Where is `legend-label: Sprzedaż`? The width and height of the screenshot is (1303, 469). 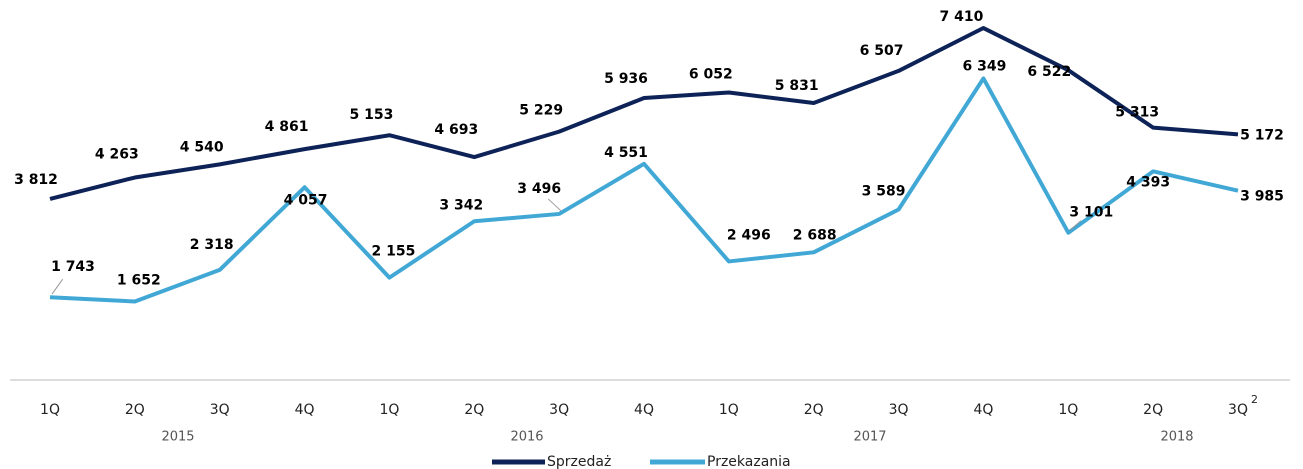 legend-label: Sprzedaż is located at coordinates (579, 461).